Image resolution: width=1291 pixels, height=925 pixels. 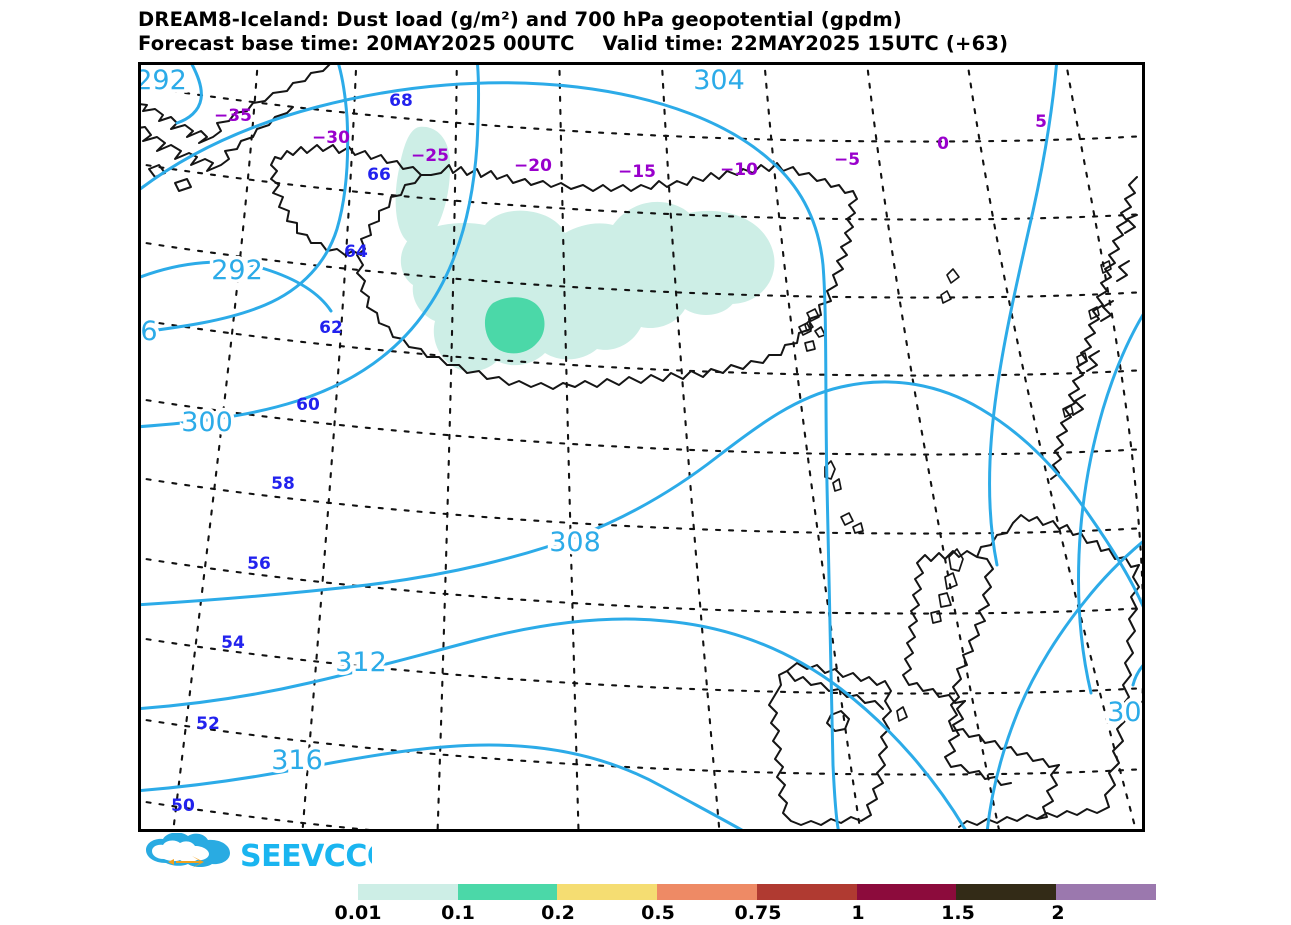 What do you see at coordinates (533, 166) in the screenshot?
I see `svg-text: −20` at bounding box center [533, 166].